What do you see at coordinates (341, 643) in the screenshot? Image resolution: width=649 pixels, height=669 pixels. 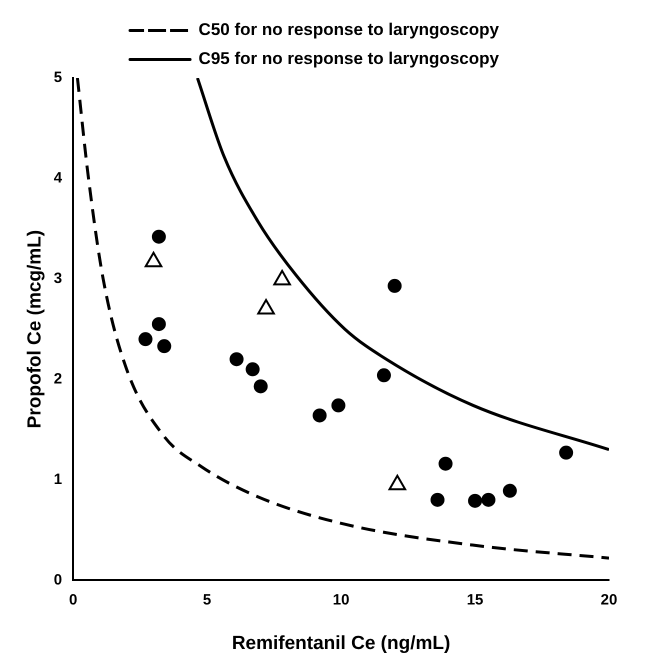 I see `x-axis-title: Remifentanil Ce (ng/mL)` at bounding box center [341, 643].